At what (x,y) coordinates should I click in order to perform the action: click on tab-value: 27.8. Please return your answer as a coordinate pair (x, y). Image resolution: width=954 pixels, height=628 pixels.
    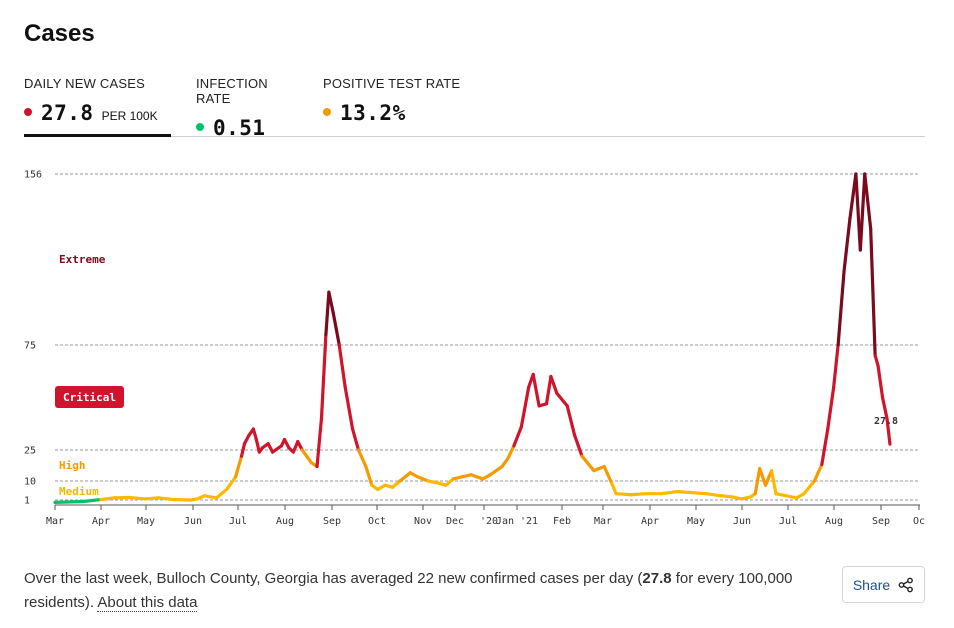
    Looking at the image, I should click on (67, 113).